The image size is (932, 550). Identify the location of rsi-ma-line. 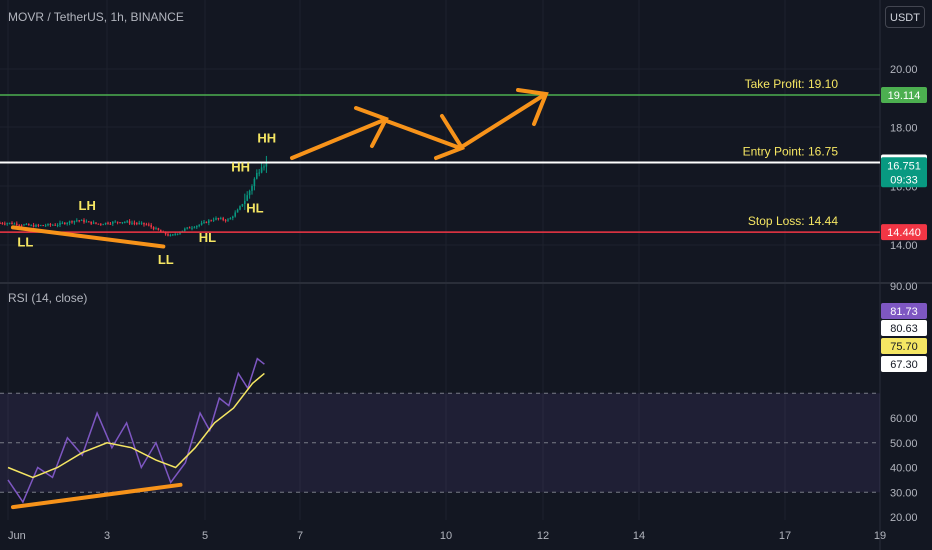
(136, 425).